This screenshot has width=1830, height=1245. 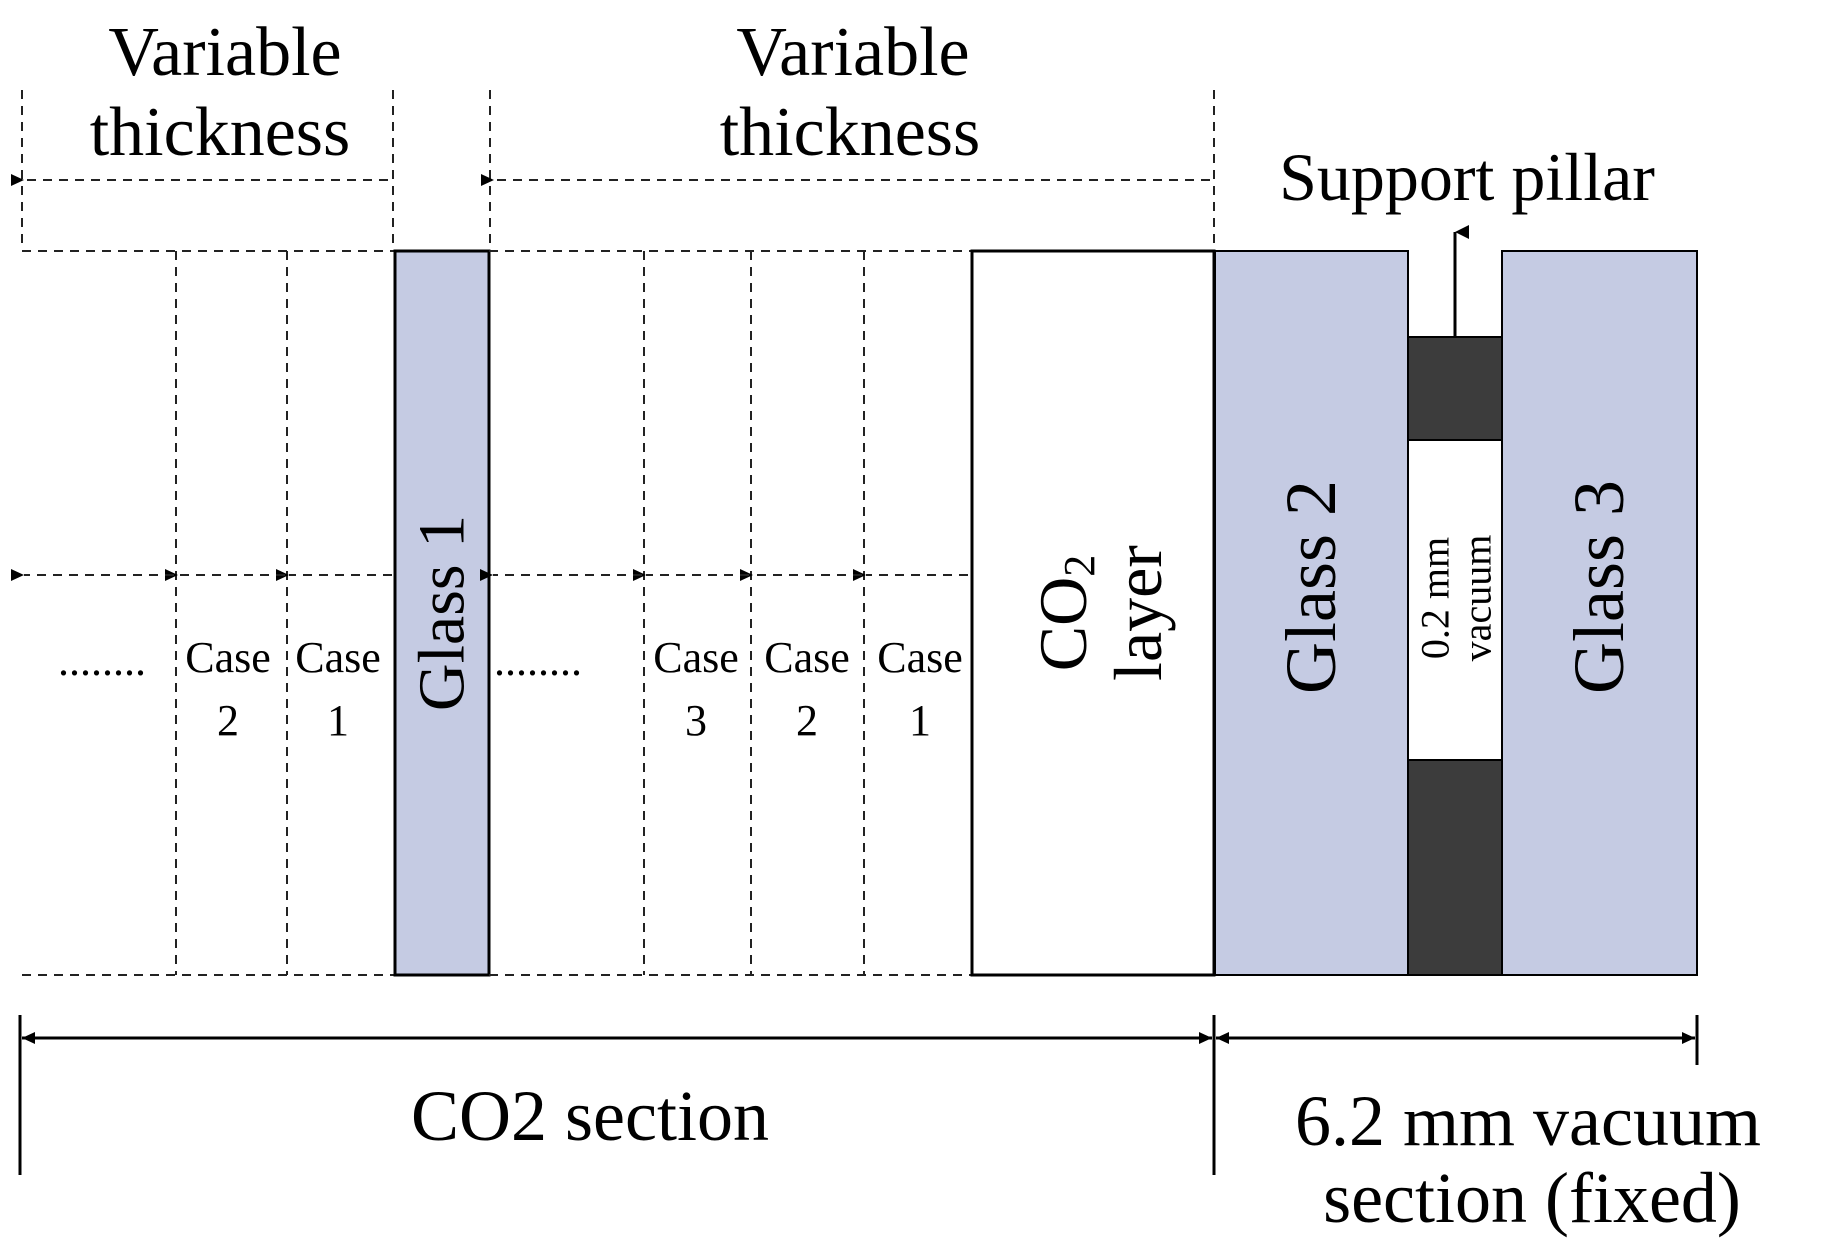 What do you see at coordinates (1599, 587) in the screenshot?
I see `glass-3-label: Glass 3` at bounding box center [1599, 587].